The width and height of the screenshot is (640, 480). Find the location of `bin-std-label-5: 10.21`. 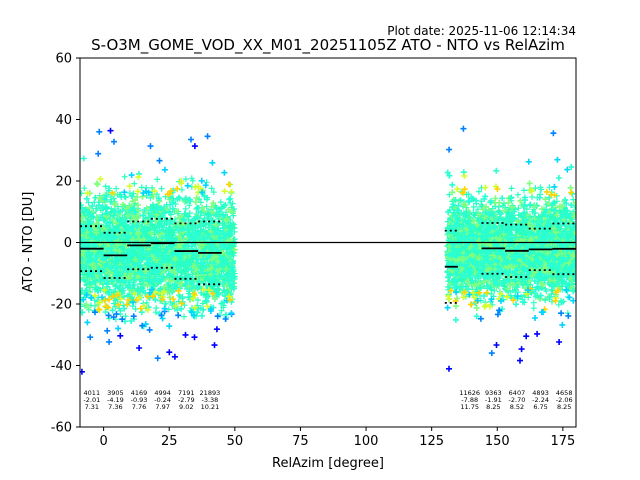

bin-std-label-5: 10.21 is located at coordinates (210, 407).